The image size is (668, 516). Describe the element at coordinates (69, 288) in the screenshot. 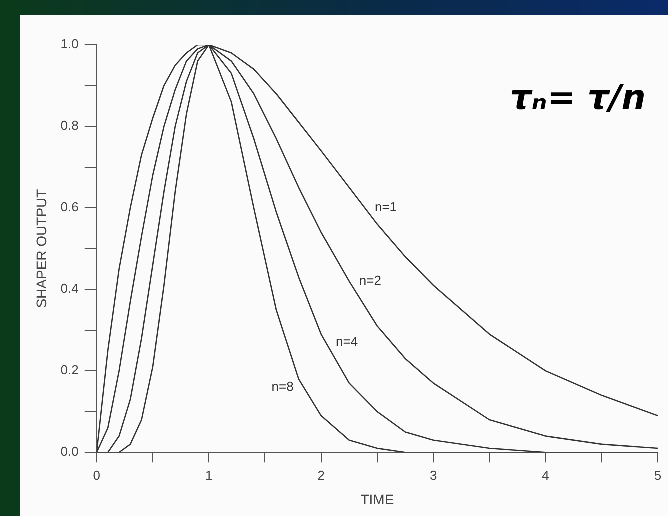

I see `y-tick-label: 0.4` at that location.